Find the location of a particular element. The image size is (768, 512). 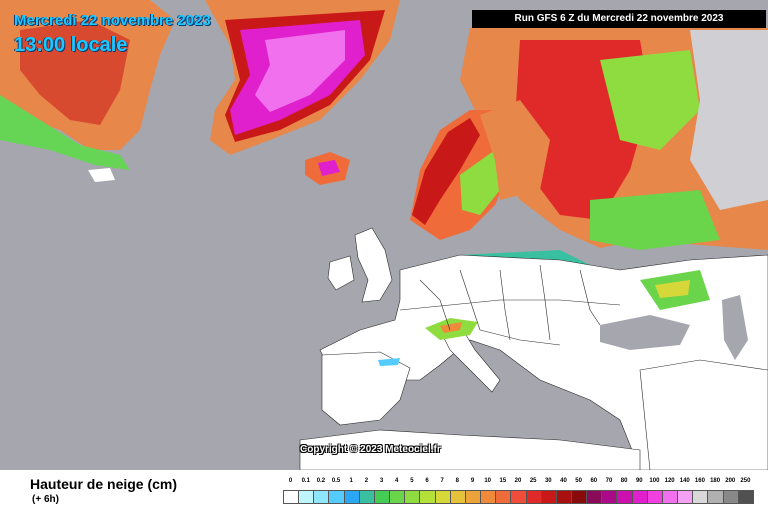

scale-label: 50 is located at coordinates (578, 481).